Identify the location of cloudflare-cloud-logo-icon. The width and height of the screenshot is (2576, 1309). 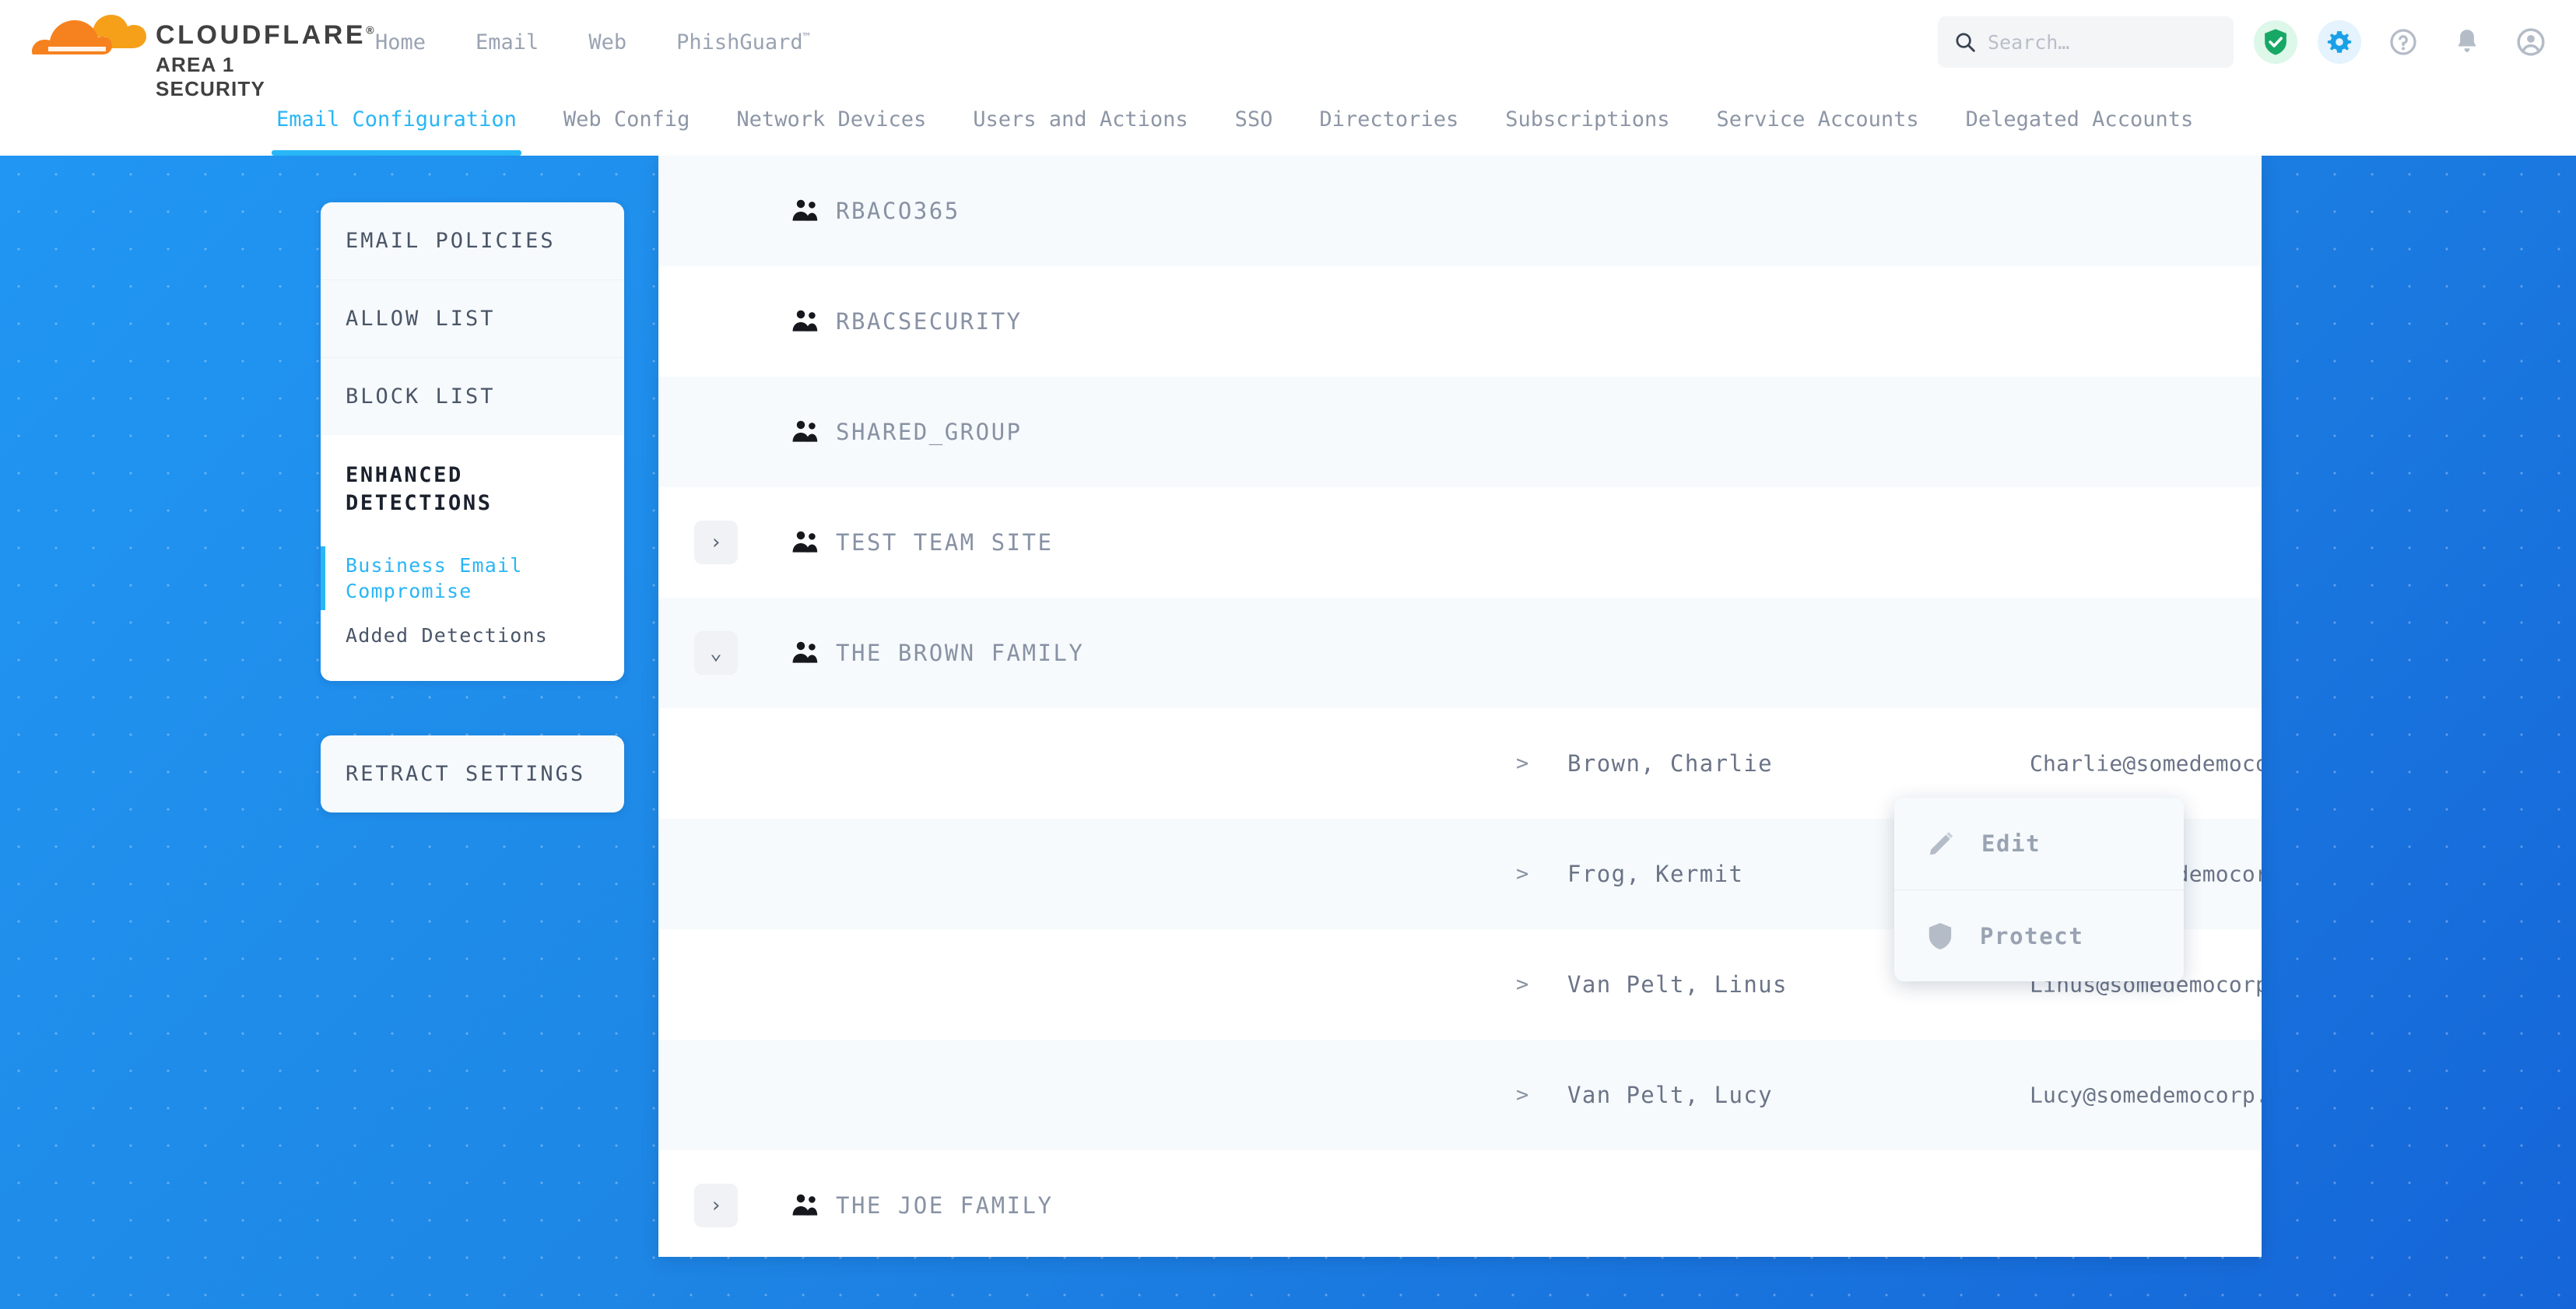
(89, 34).